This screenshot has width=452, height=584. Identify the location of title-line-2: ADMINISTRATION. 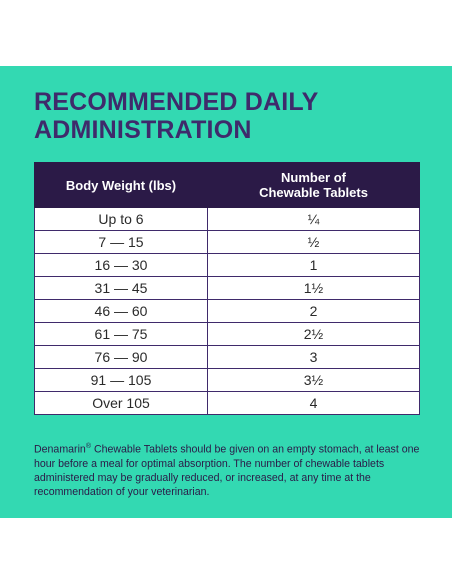
(143, 130).